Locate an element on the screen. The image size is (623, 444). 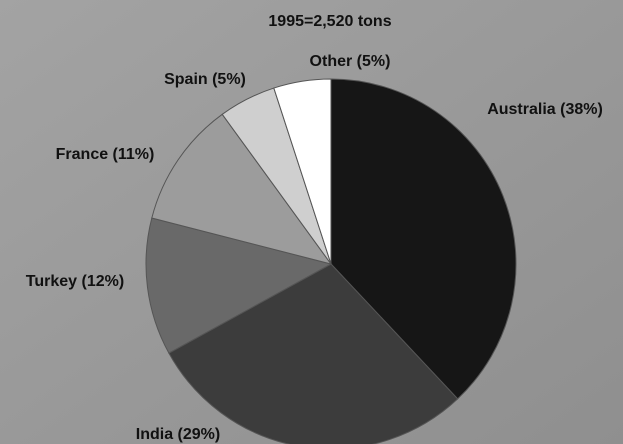
slice-label: Spain (5%) is located at coordinates (205, 79).